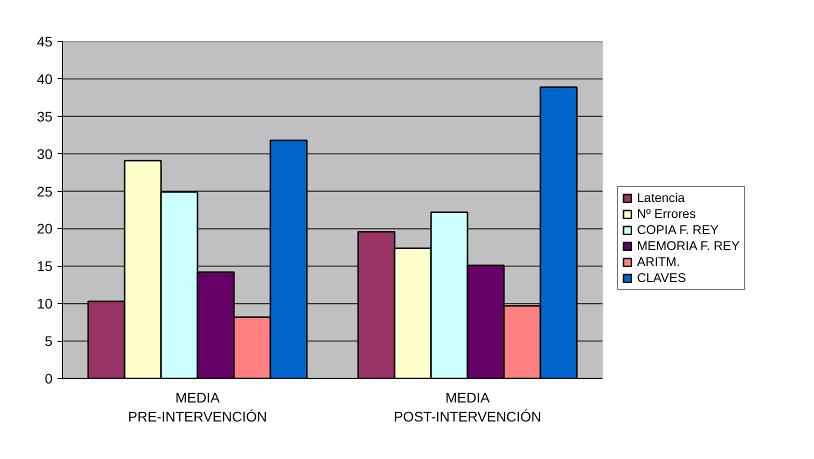  I want to click on y-tick-label: 40, so click(44, 78).